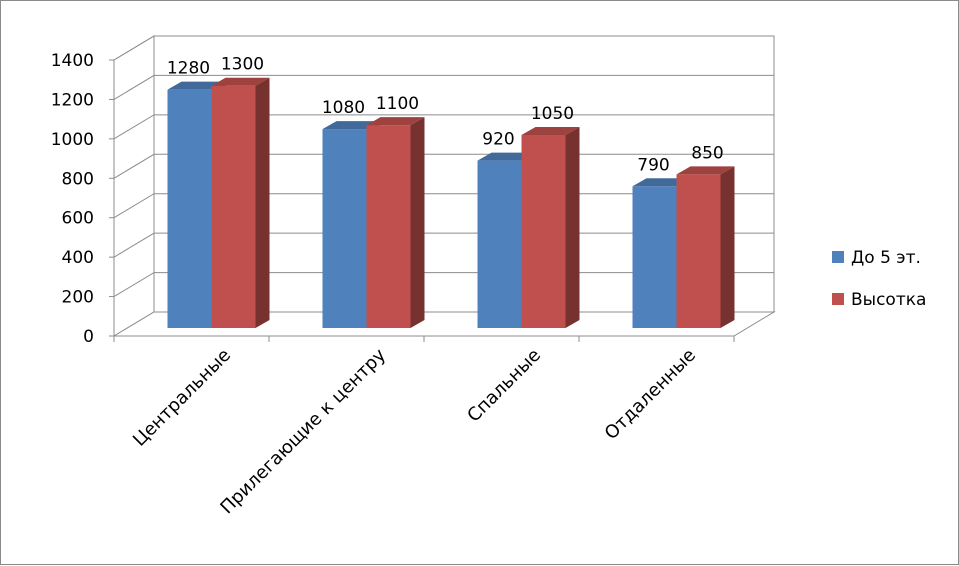 This screenshot has width=959, height=566. Describe the element at coordinates (78, 179) in the screenshot. I see `y-tick-label: 800` at that location.